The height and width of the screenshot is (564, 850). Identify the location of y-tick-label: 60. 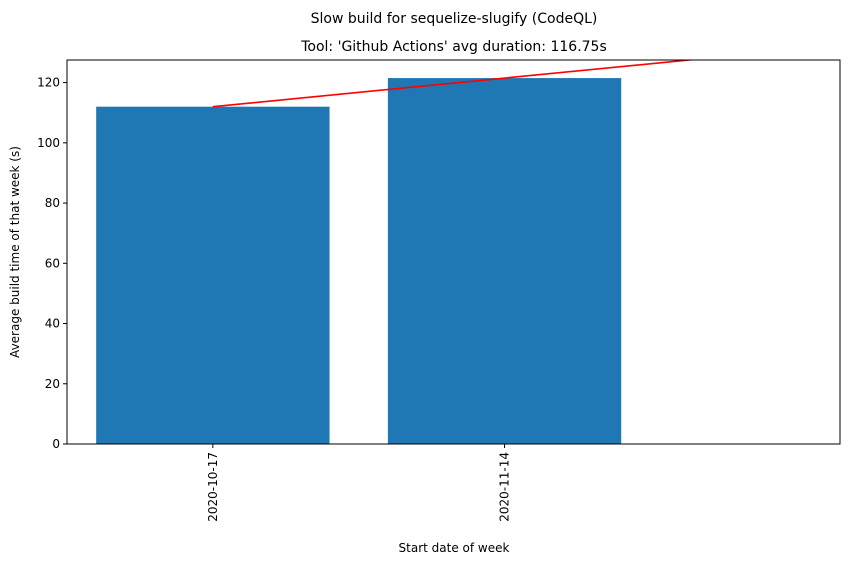
(52, 263).